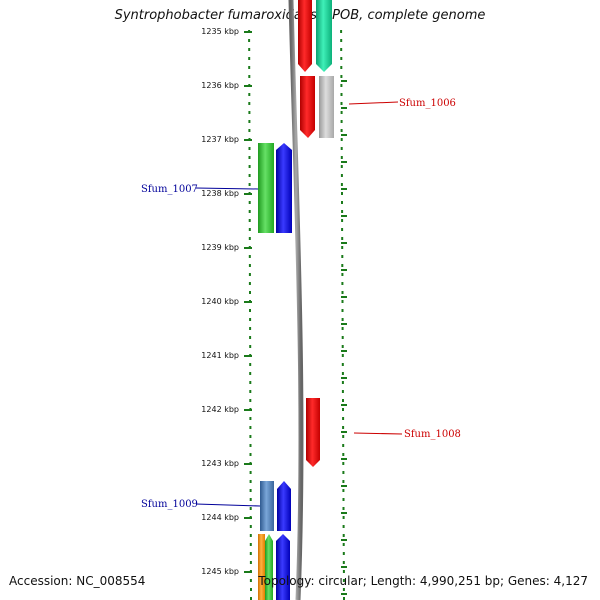  Describe the element at coordinates (283, 567) in the screenshot. I see `gene-blue-bottom` at that location.